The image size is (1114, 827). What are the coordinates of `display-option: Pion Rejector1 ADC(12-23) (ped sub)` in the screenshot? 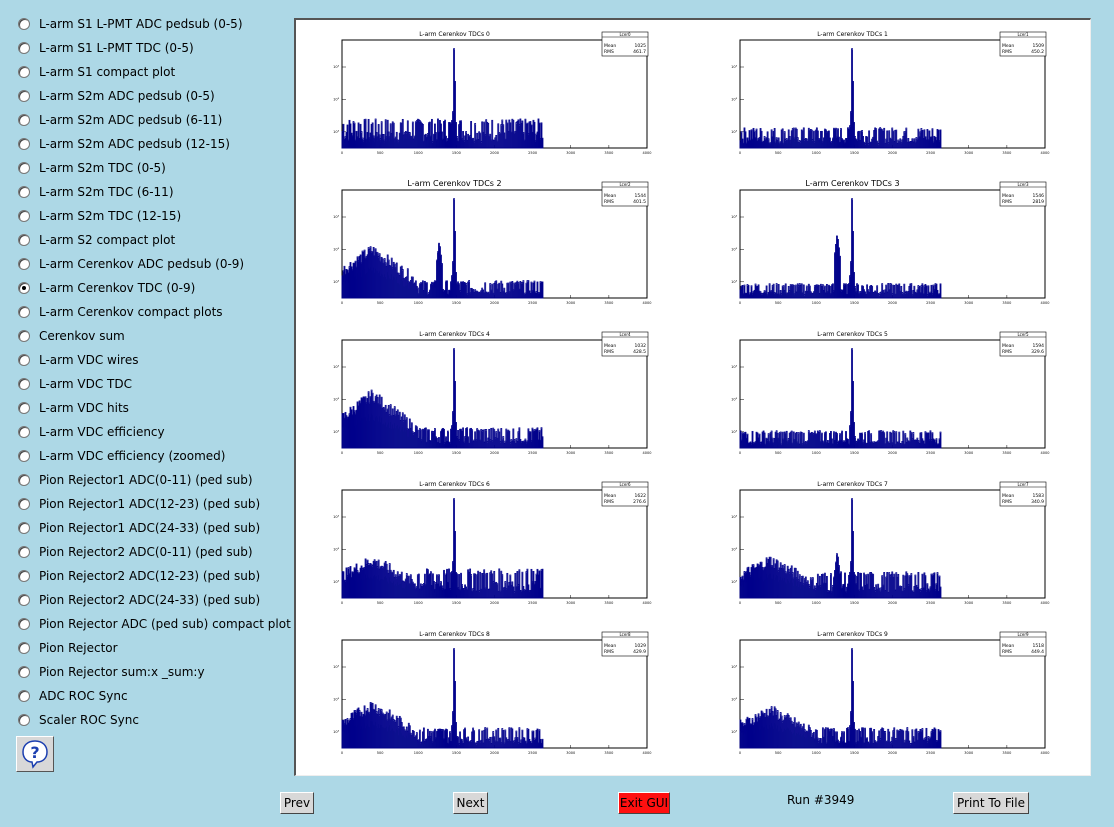 It's located at (152, 504).